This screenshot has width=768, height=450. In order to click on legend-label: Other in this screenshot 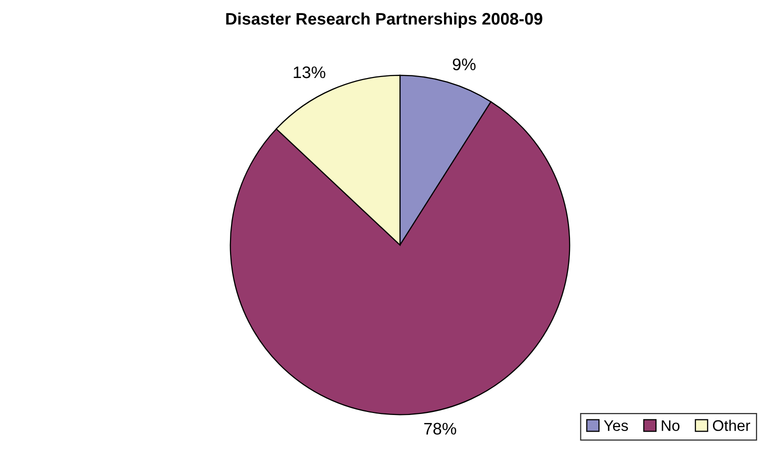, I will do `click(731, 425)`.